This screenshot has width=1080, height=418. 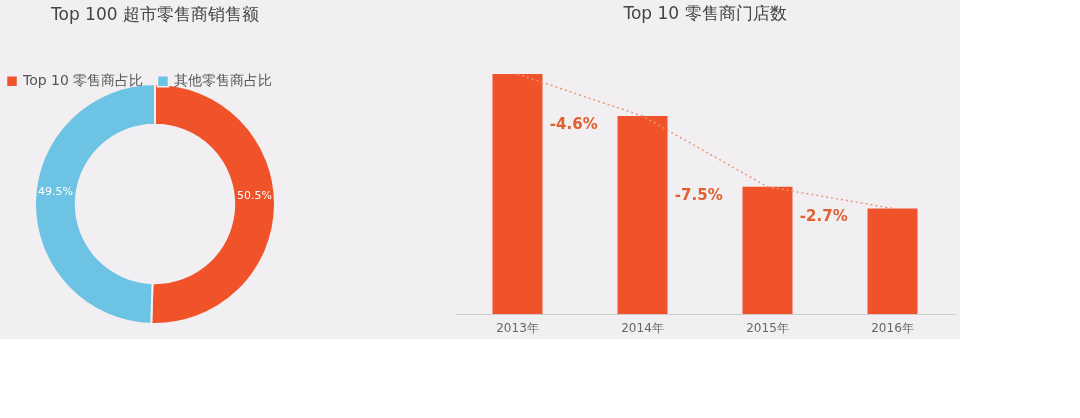 What do you see at coordinates (255, 195) in the screenshot?
I see `data-label: 50.5%` at bounding box center [255, 195].